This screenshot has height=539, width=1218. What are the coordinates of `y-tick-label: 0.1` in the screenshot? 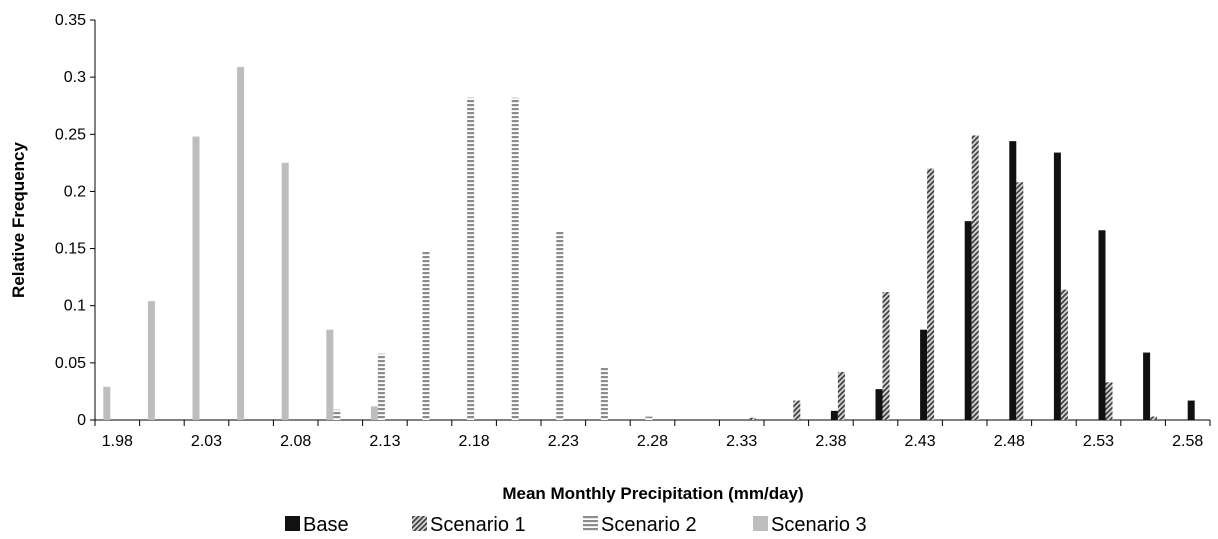 It's located at (75, 306).